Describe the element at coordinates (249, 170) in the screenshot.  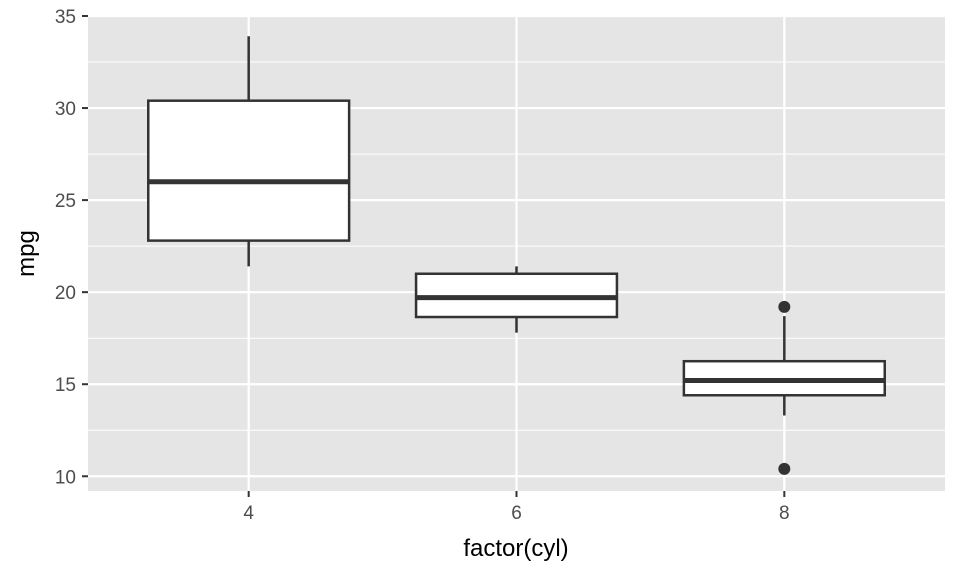
I see `box` at that location.